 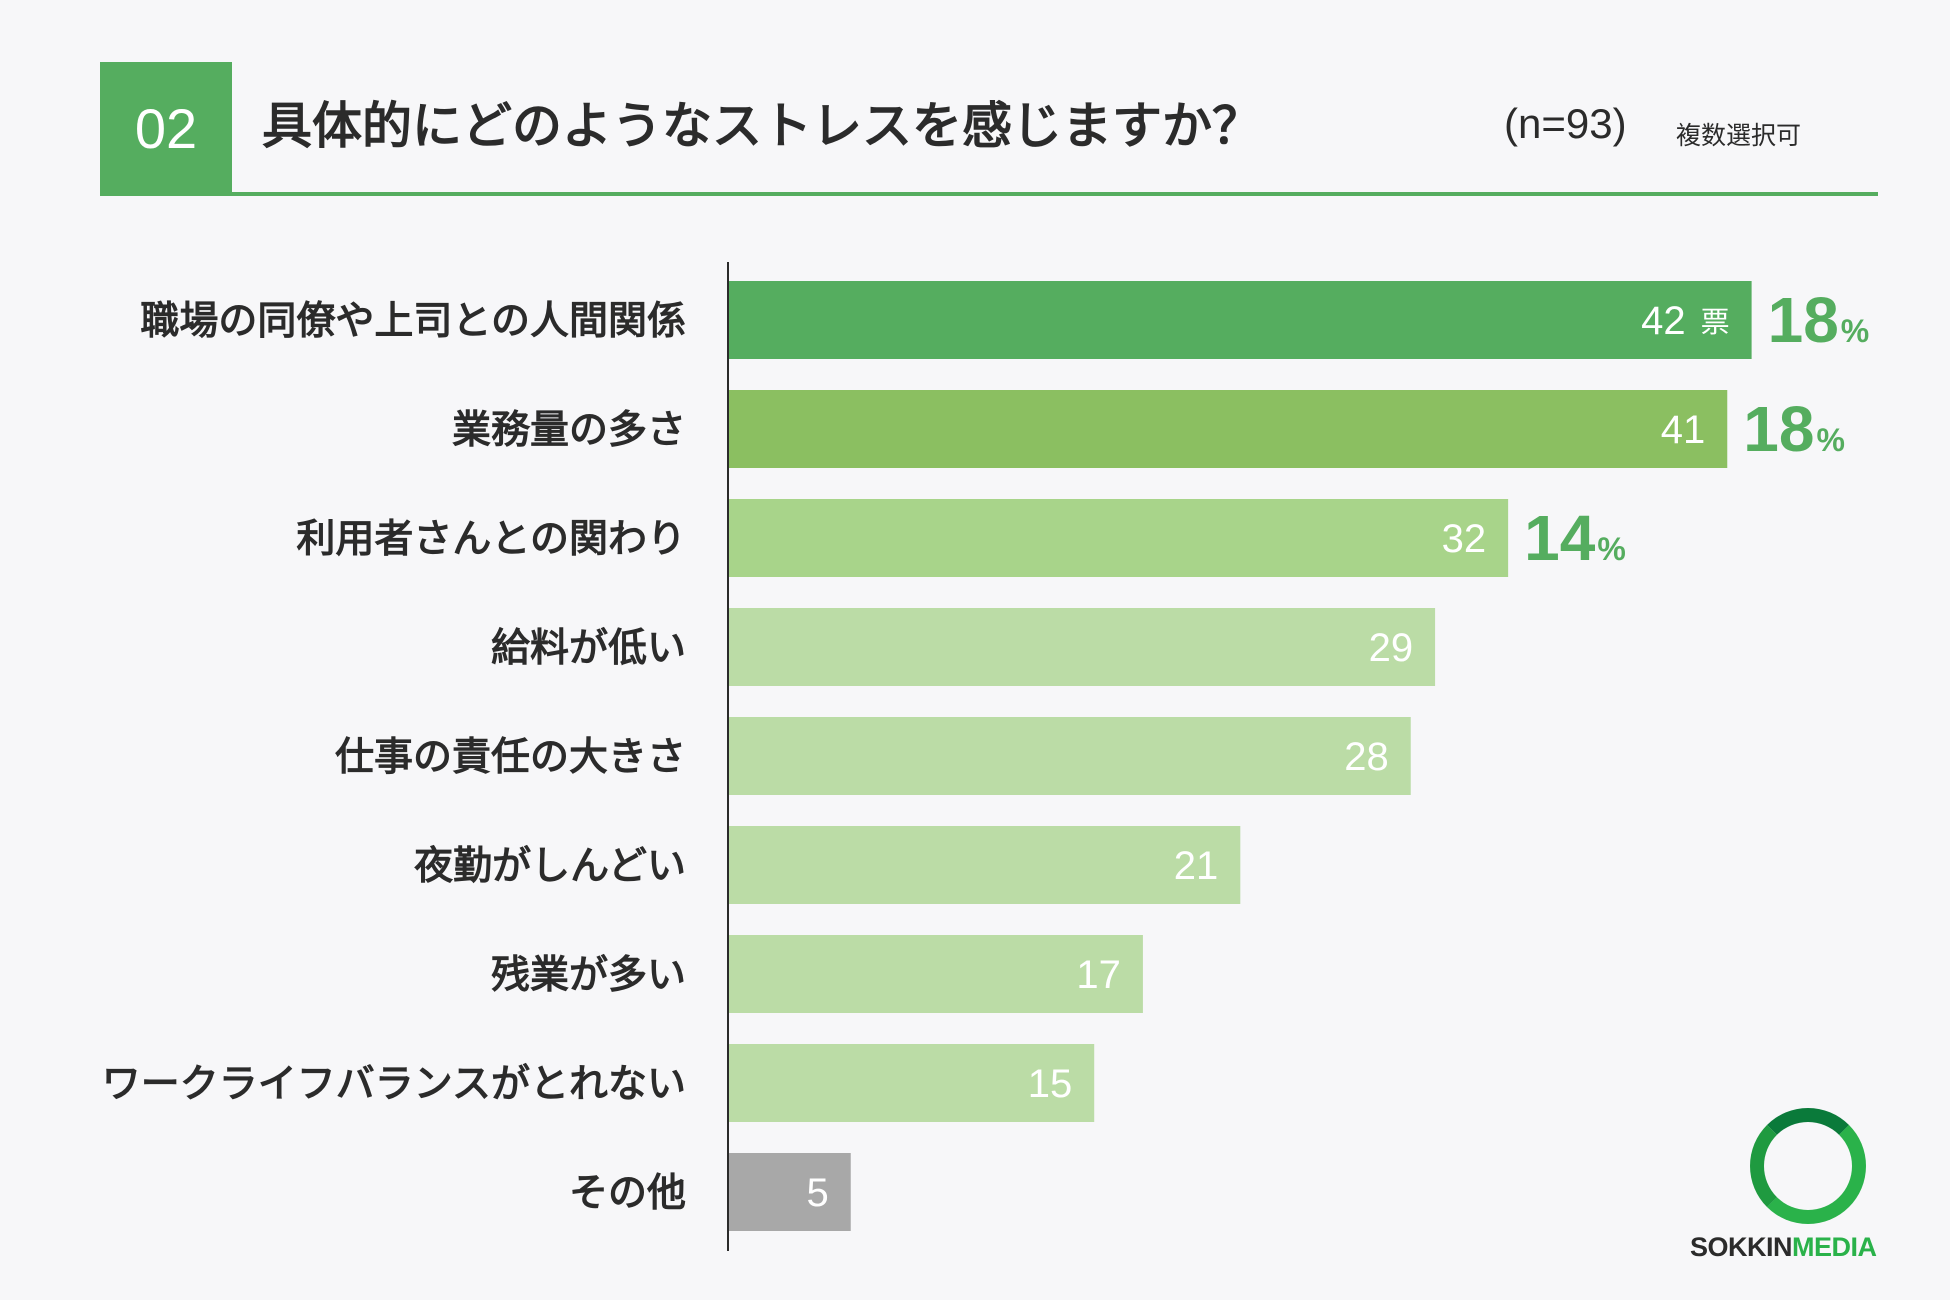 What do you see at coordinates (1663, 321) in the screenshot?
I see `bar-value-label: 42` at bounding box center [1663, 321].